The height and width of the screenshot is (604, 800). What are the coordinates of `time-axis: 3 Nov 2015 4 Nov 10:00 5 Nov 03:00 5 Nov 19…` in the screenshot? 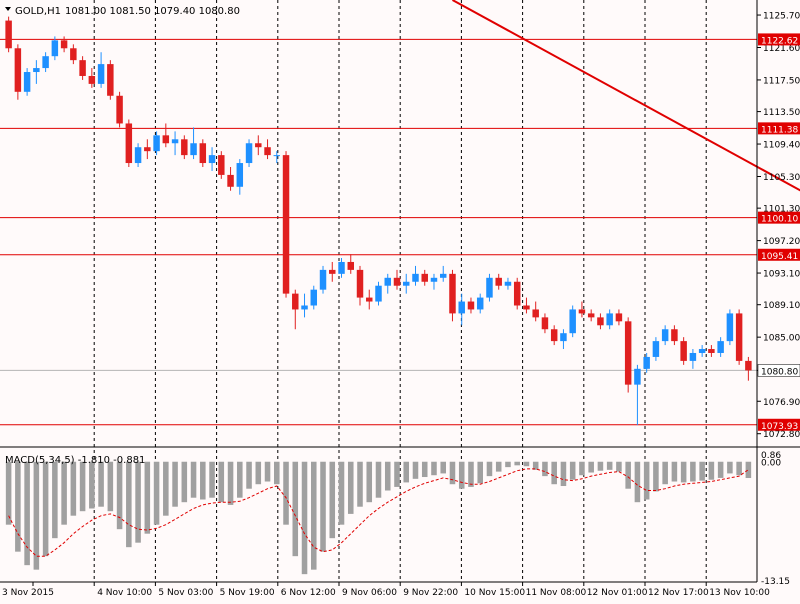 It's located at (385, 589).